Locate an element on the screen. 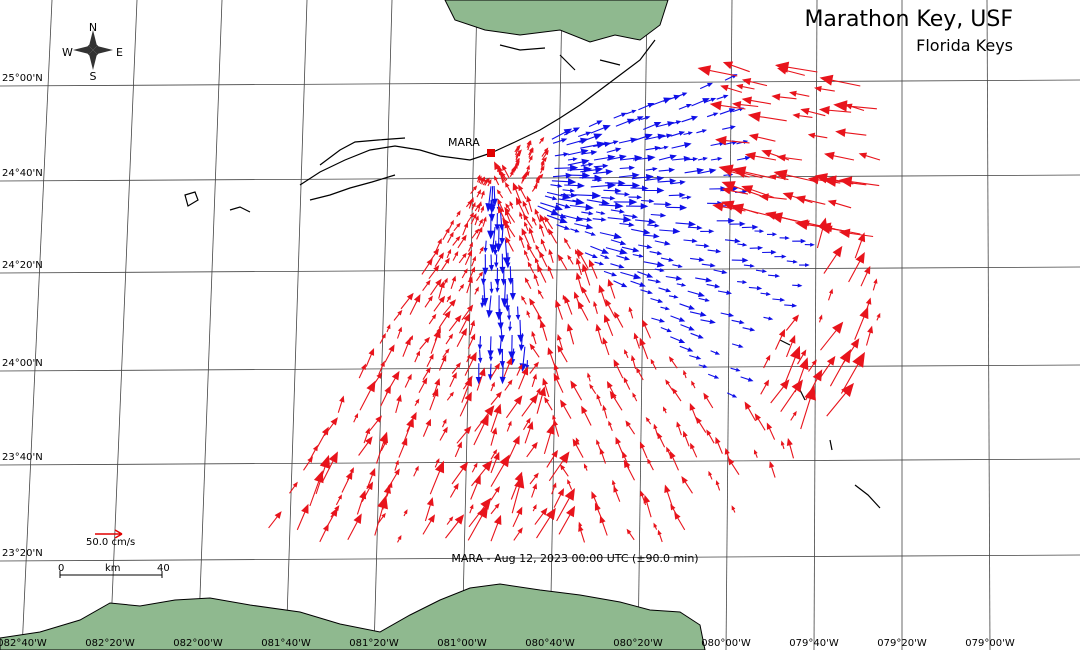 The width and height of the screenshot is (1080, 654). compass-n: N is located at coordinates (93, 27).